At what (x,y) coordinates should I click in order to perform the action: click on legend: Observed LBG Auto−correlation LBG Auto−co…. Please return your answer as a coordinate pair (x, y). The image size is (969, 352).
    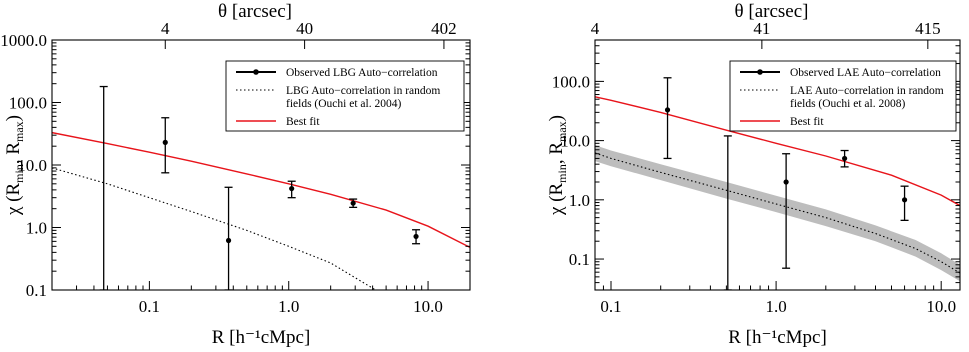
    Looking at the image, I should click on (345, 96).